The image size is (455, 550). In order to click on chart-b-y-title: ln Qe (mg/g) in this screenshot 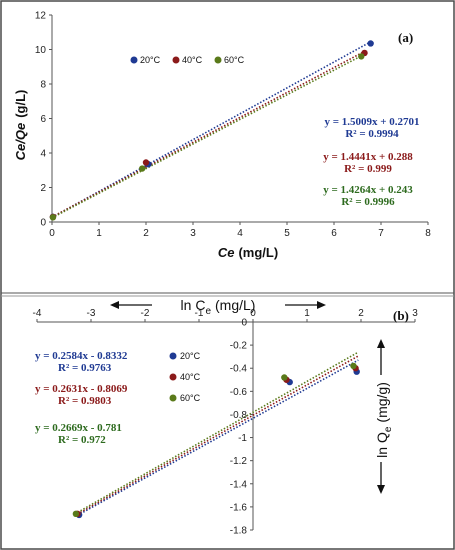, I will do `click(384, 416)`.